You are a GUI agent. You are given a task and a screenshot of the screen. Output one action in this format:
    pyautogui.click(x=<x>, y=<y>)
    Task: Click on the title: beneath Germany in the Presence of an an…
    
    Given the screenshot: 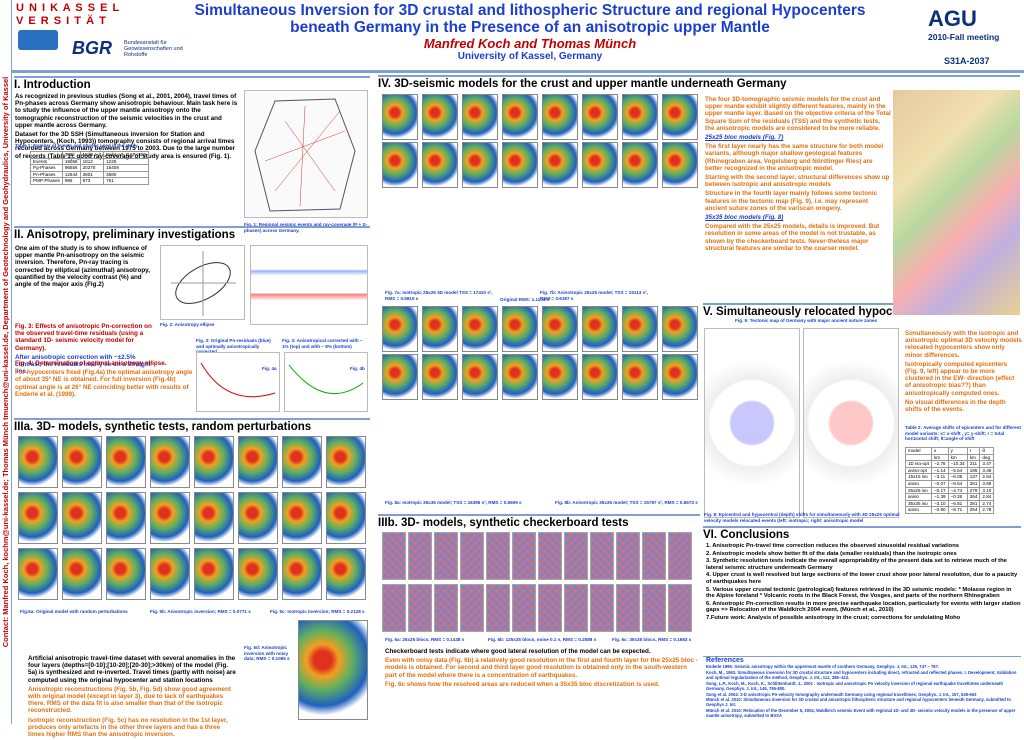 What is the action you would take?
    pyautogui.click(x=530, y=27)
    